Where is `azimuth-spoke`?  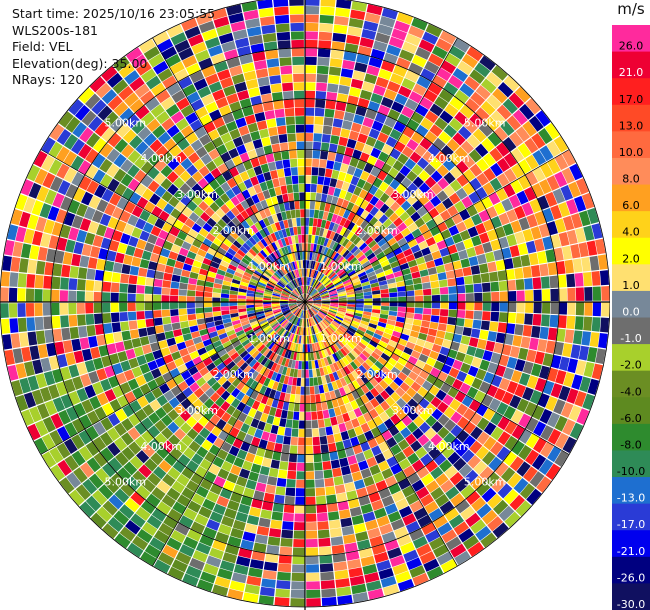 azimuth-spoke is located at coordinates (229, 170).